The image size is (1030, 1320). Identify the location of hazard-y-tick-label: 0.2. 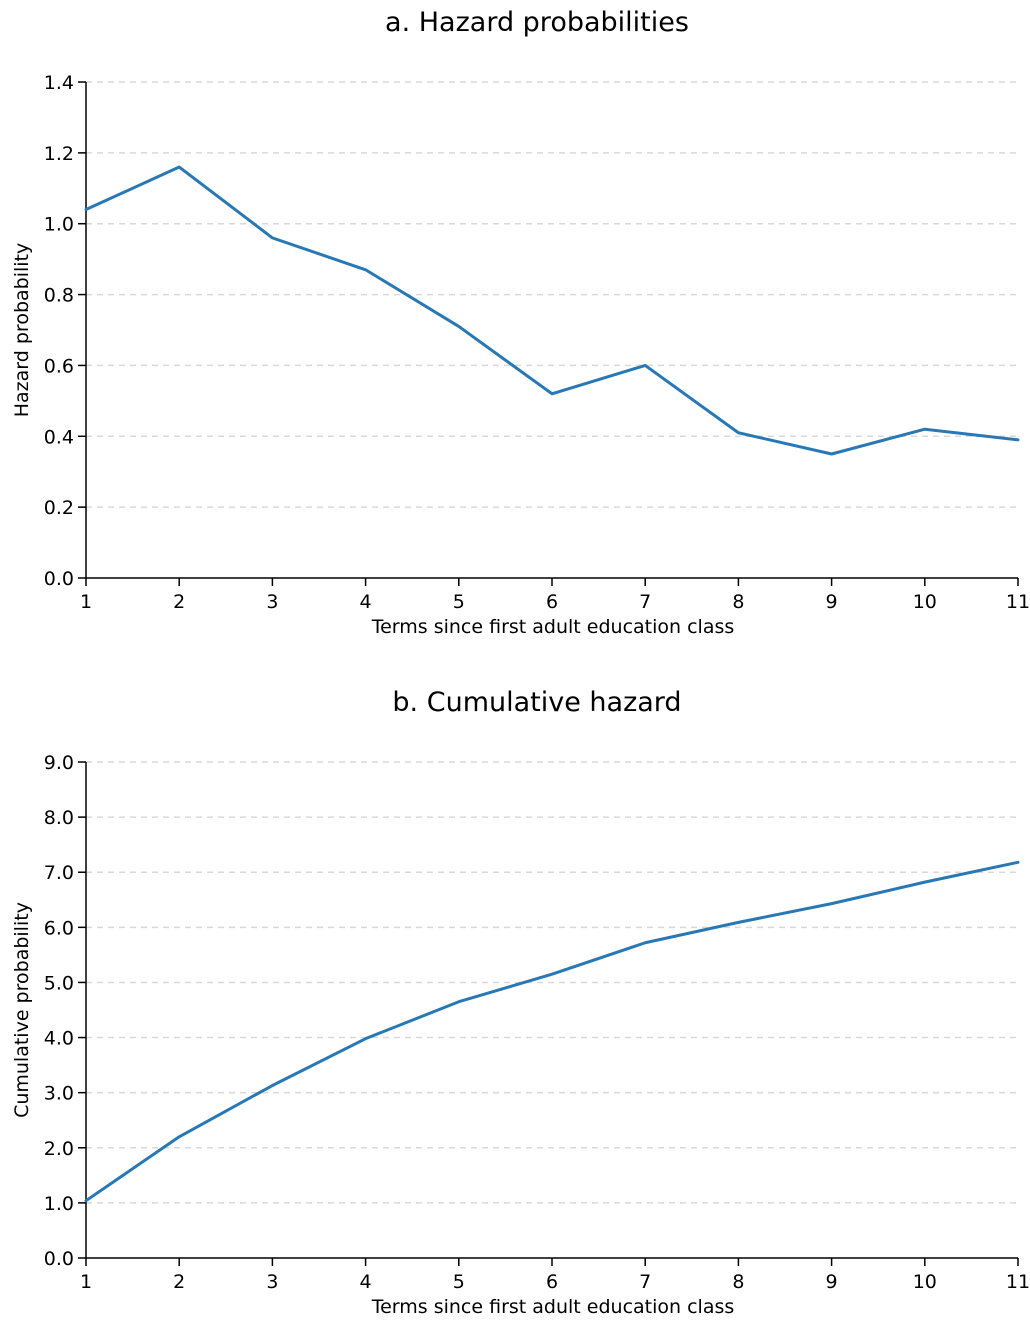
(59, 508).